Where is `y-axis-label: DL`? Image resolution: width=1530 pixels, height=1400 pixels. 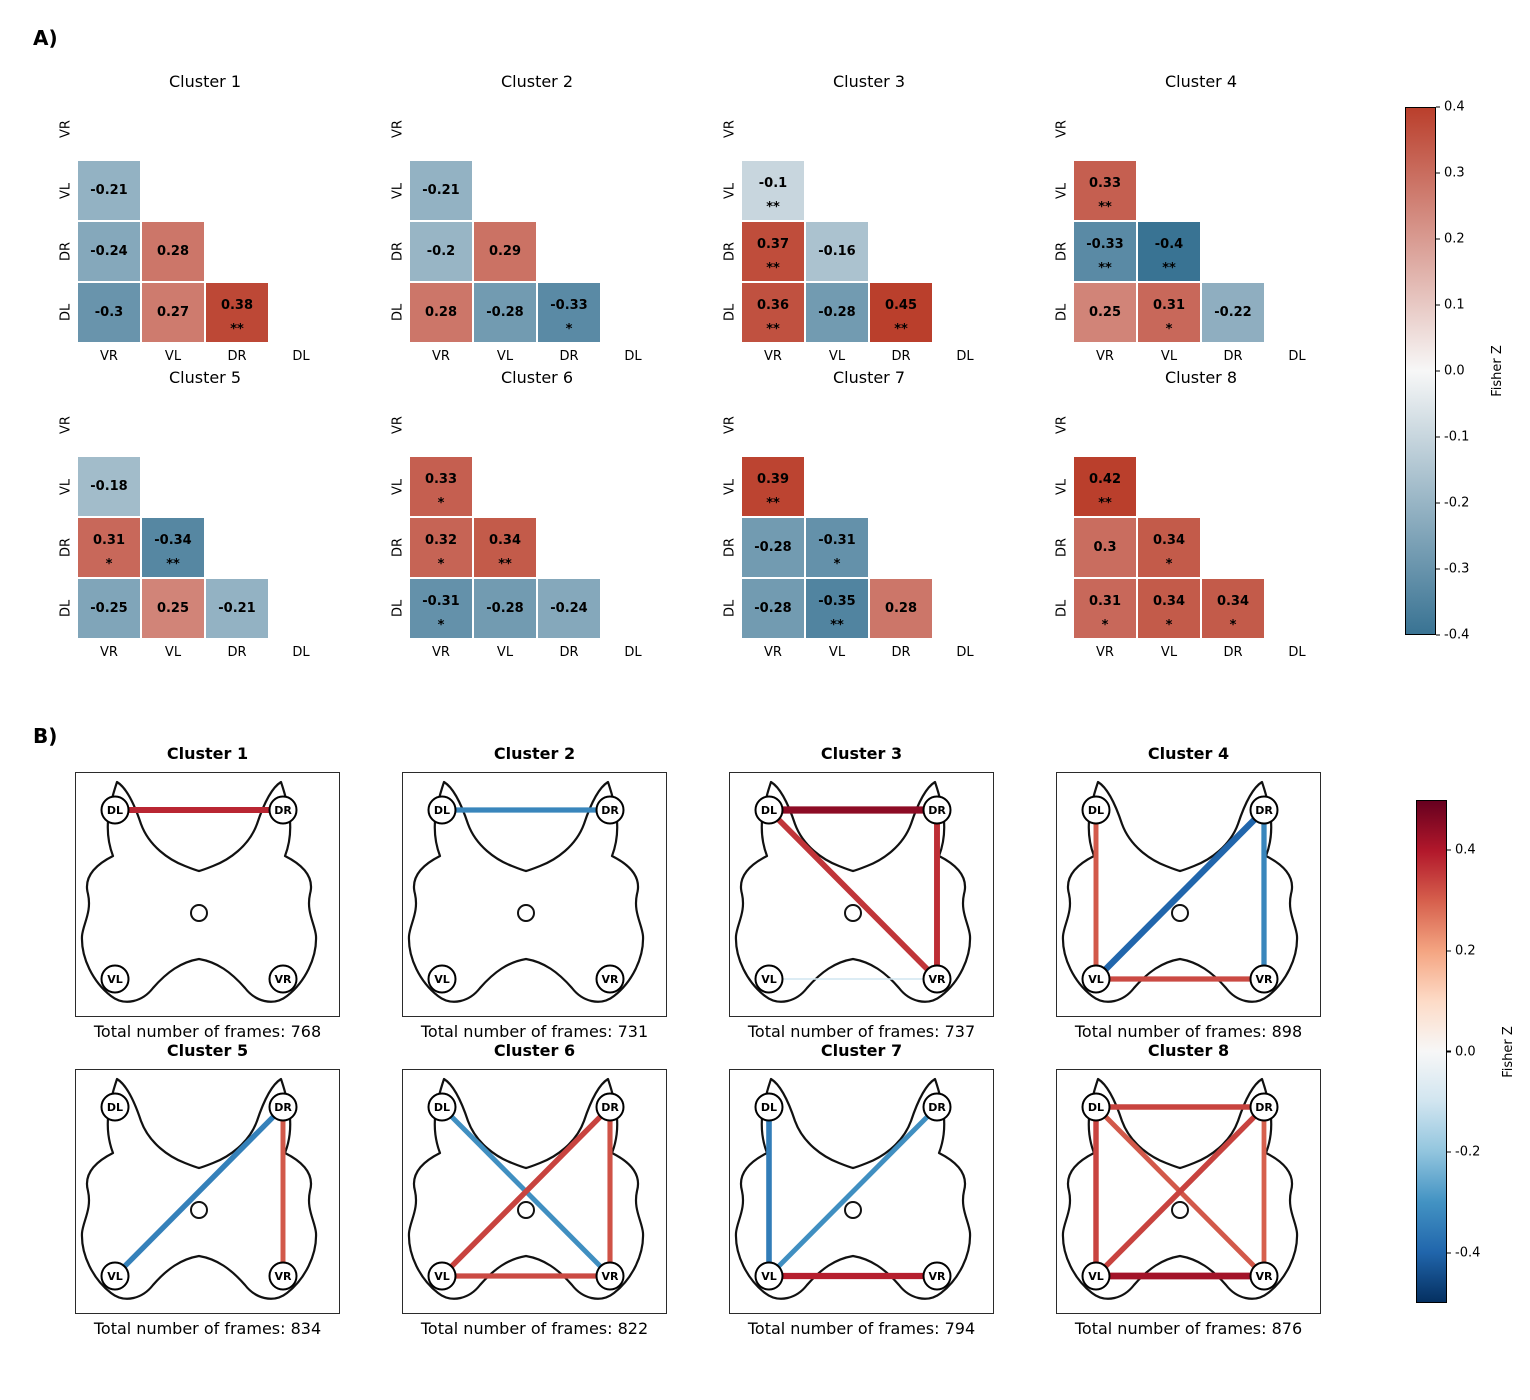
y-axis-label: DL is located at coordinates (730, 312).